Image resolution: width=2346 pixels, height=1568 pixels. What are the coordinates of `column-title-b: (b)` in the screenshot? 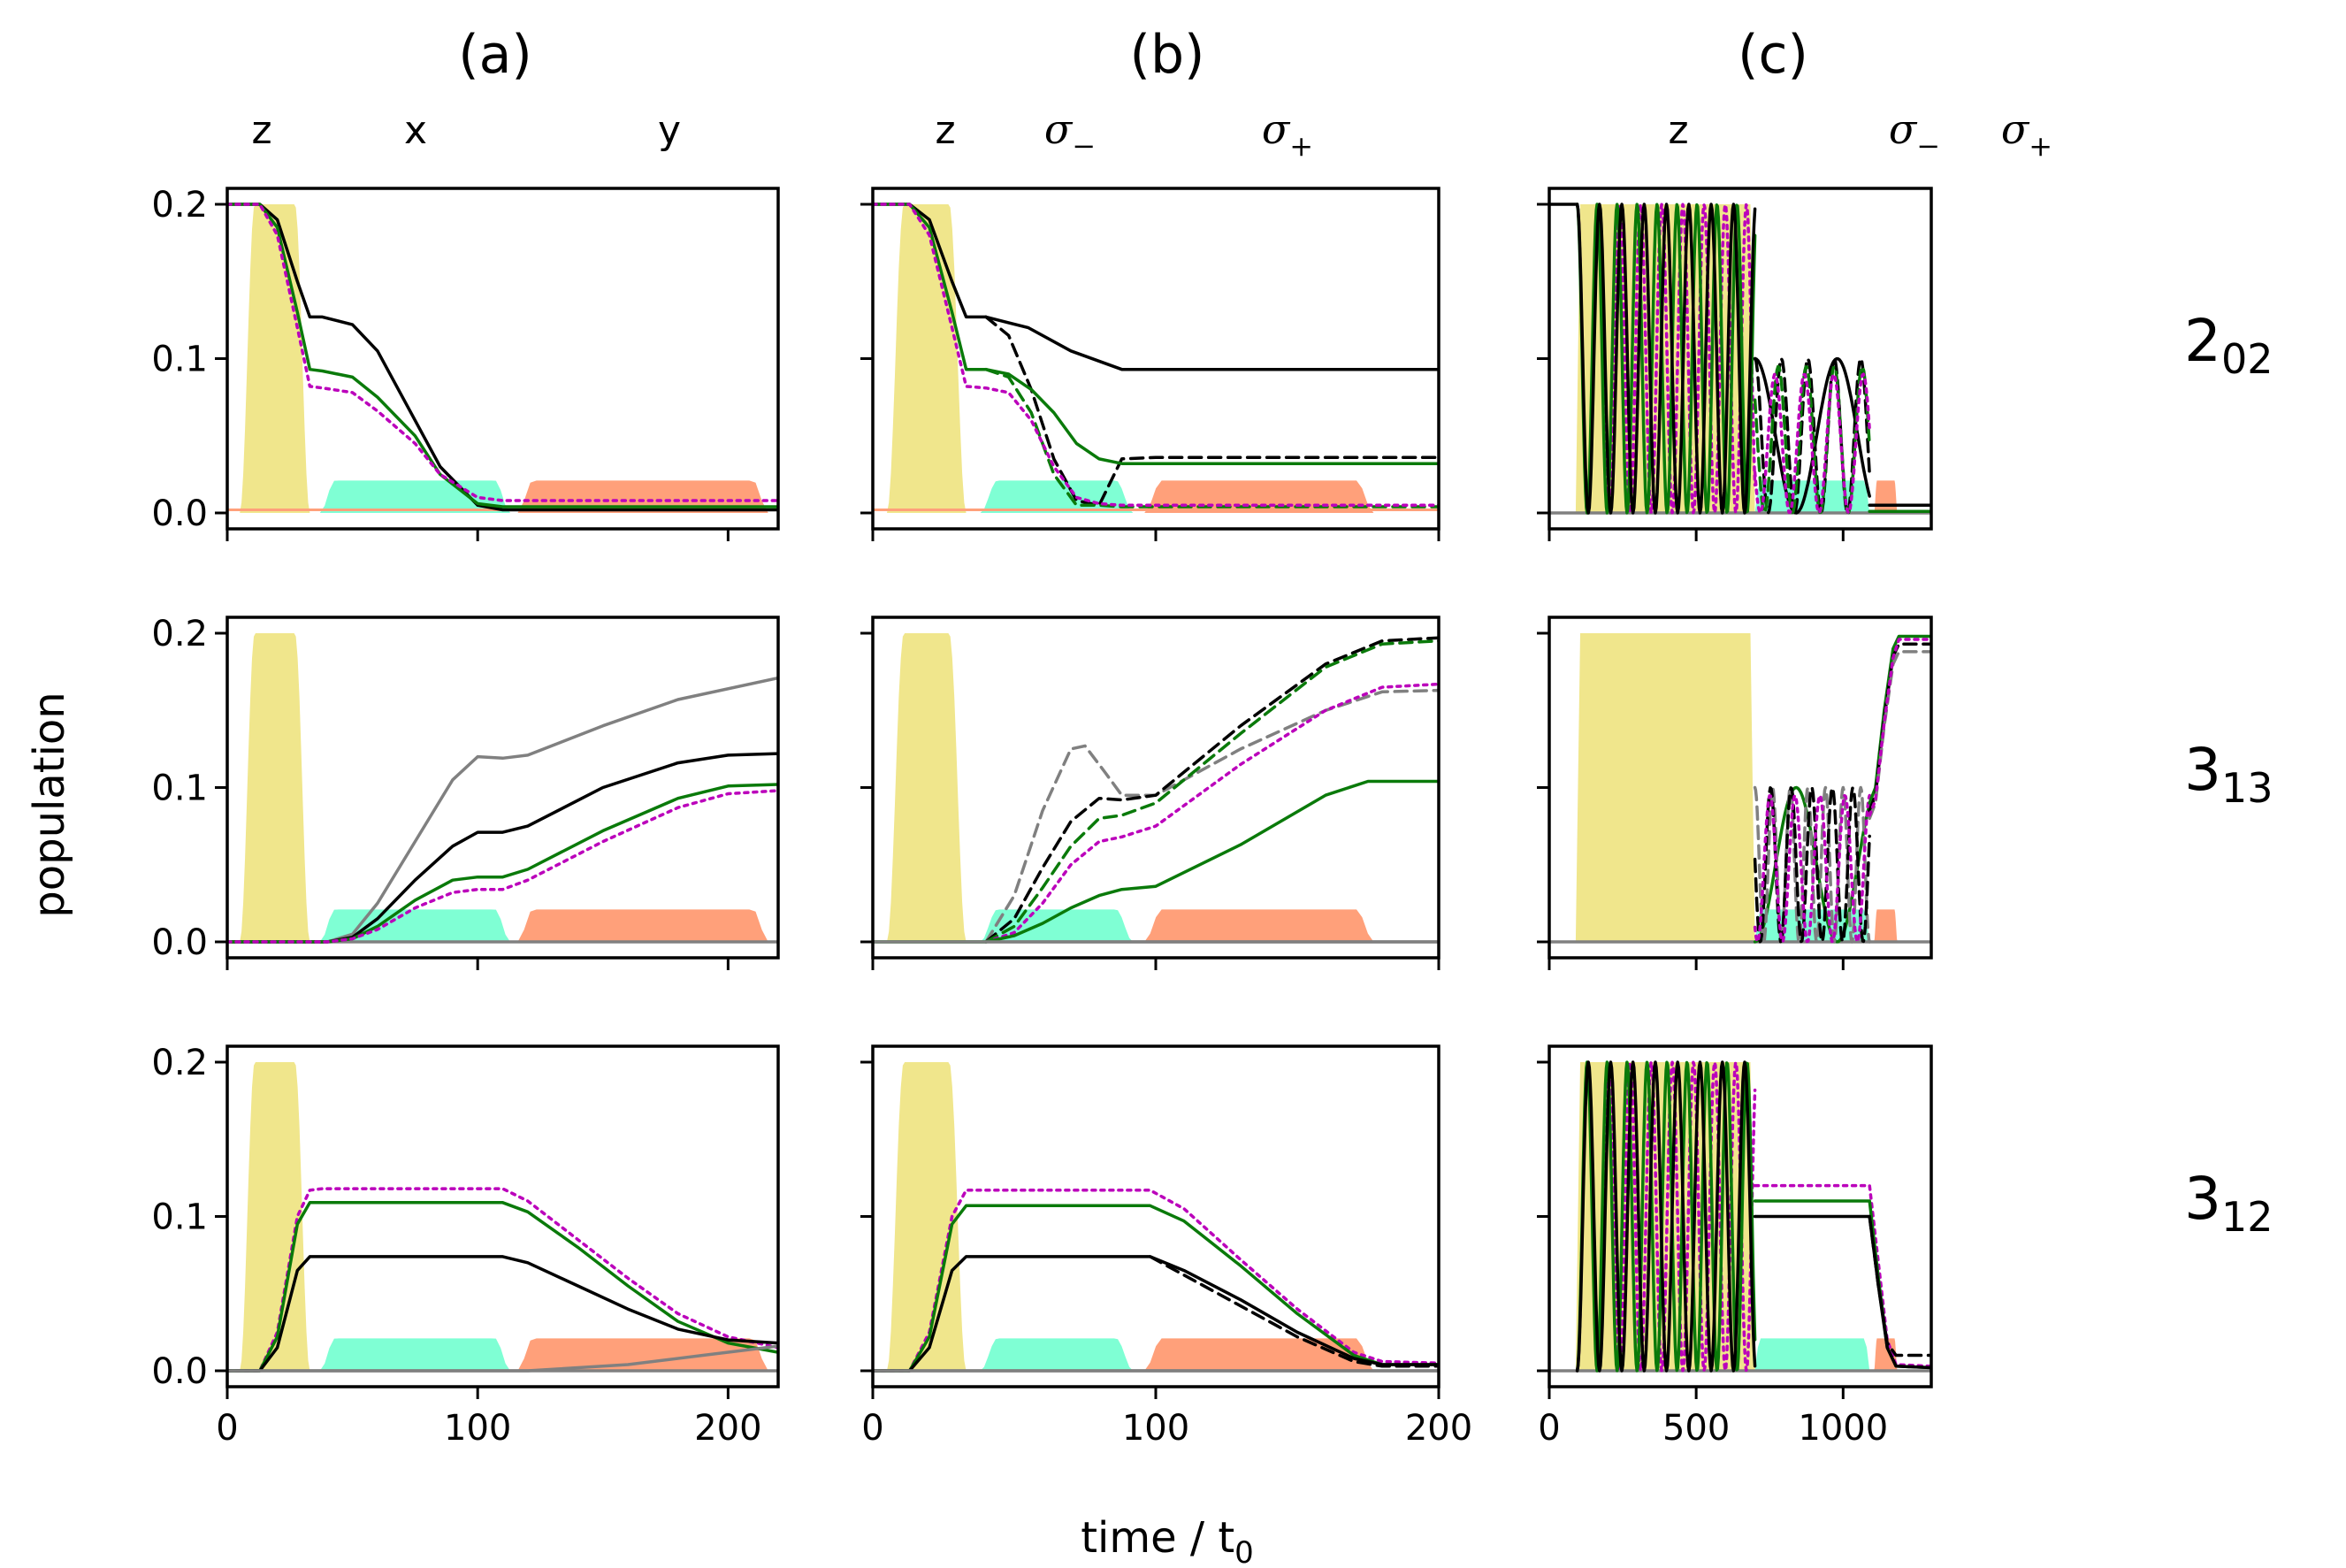 It's located at (1167, 55).